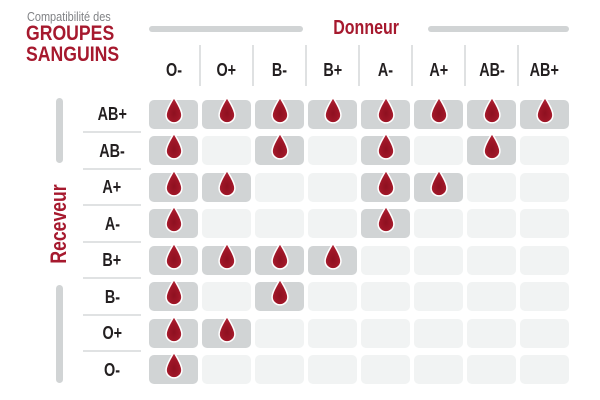 The width and height of the screenshot is (600, 400). I want to click on cell-A+-from-A-, so click(385, 187).